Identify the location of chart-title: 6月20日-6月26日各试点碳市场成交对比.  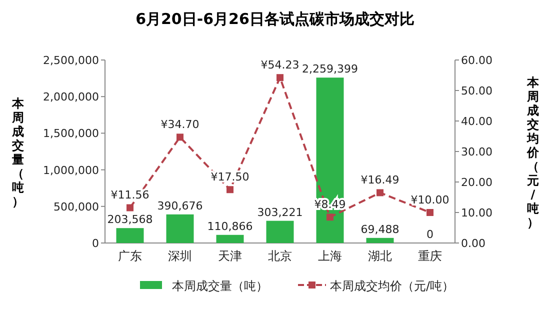
(275, 19).